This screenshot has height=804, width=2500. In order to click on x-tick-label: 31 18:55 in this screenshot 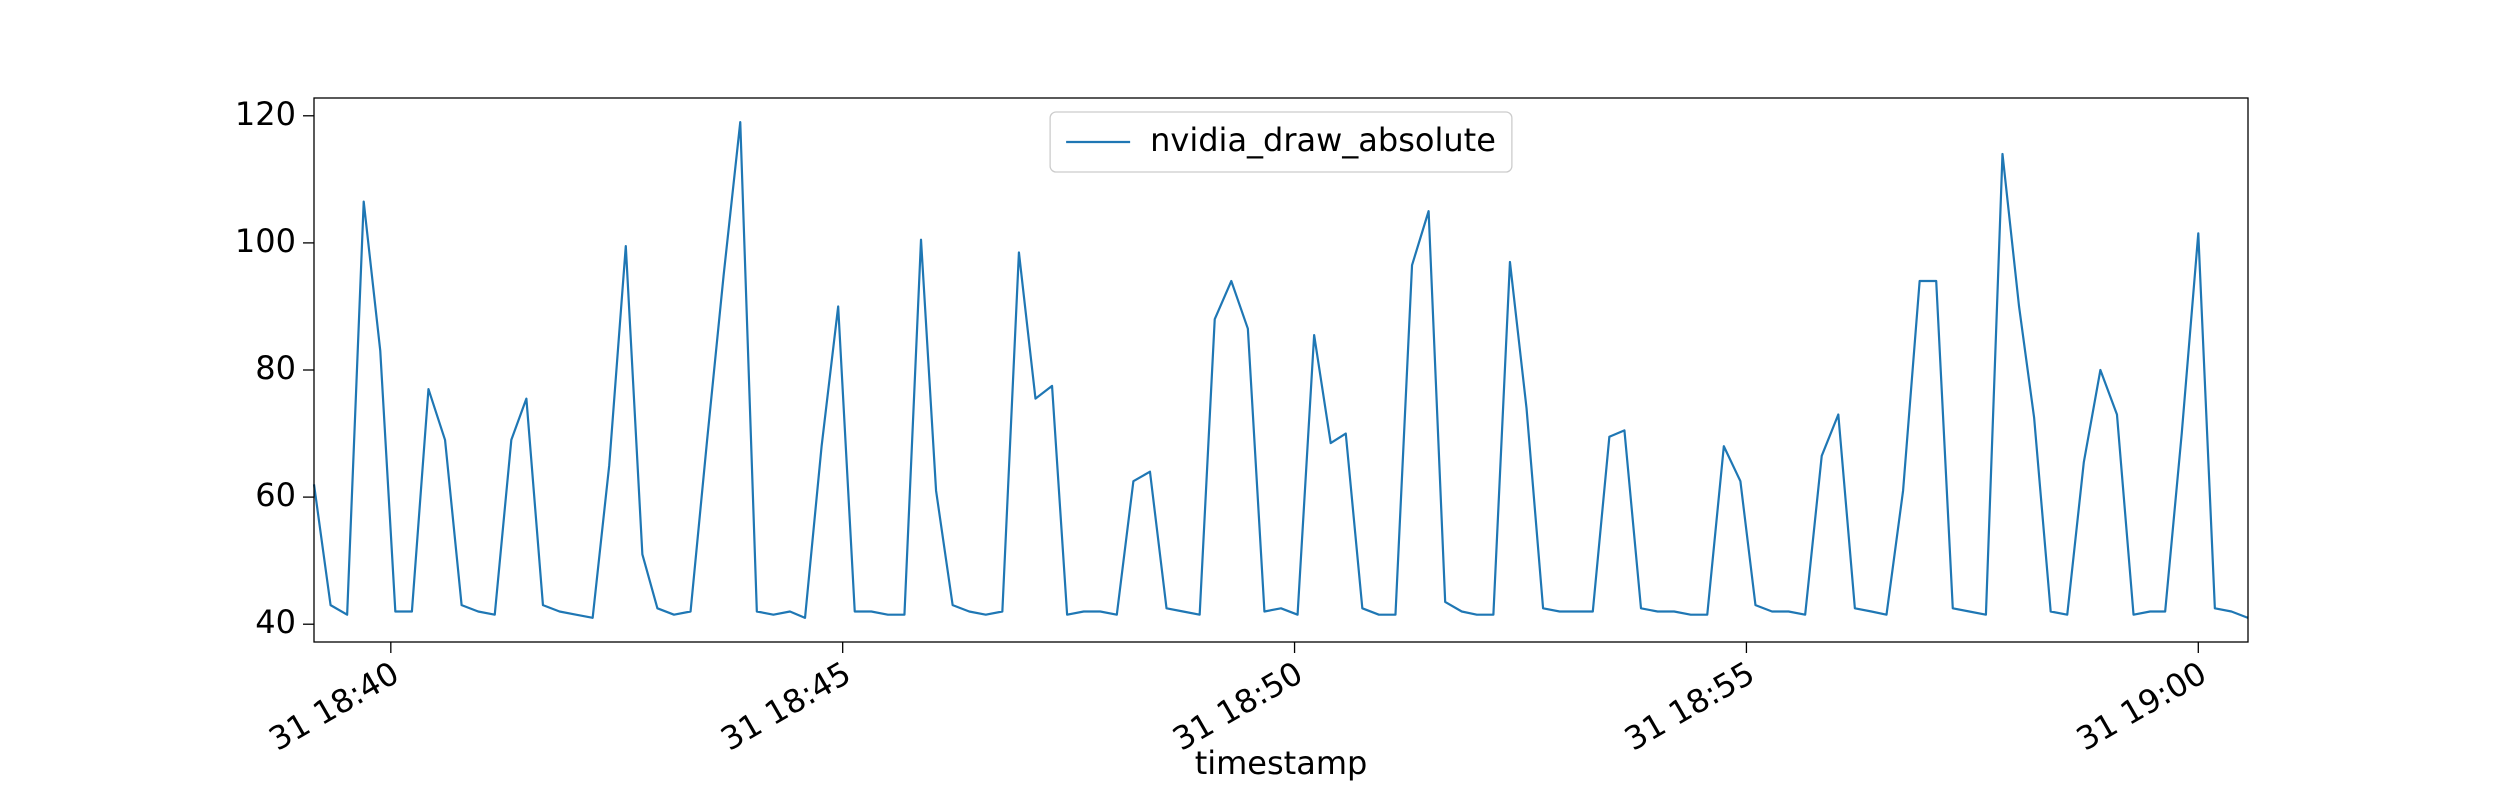, I will do `click(1689, 706)`.